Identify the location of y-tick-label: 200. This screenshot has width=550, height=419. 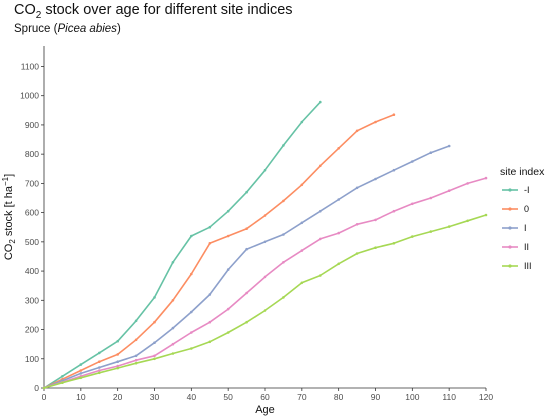
(32, 330).